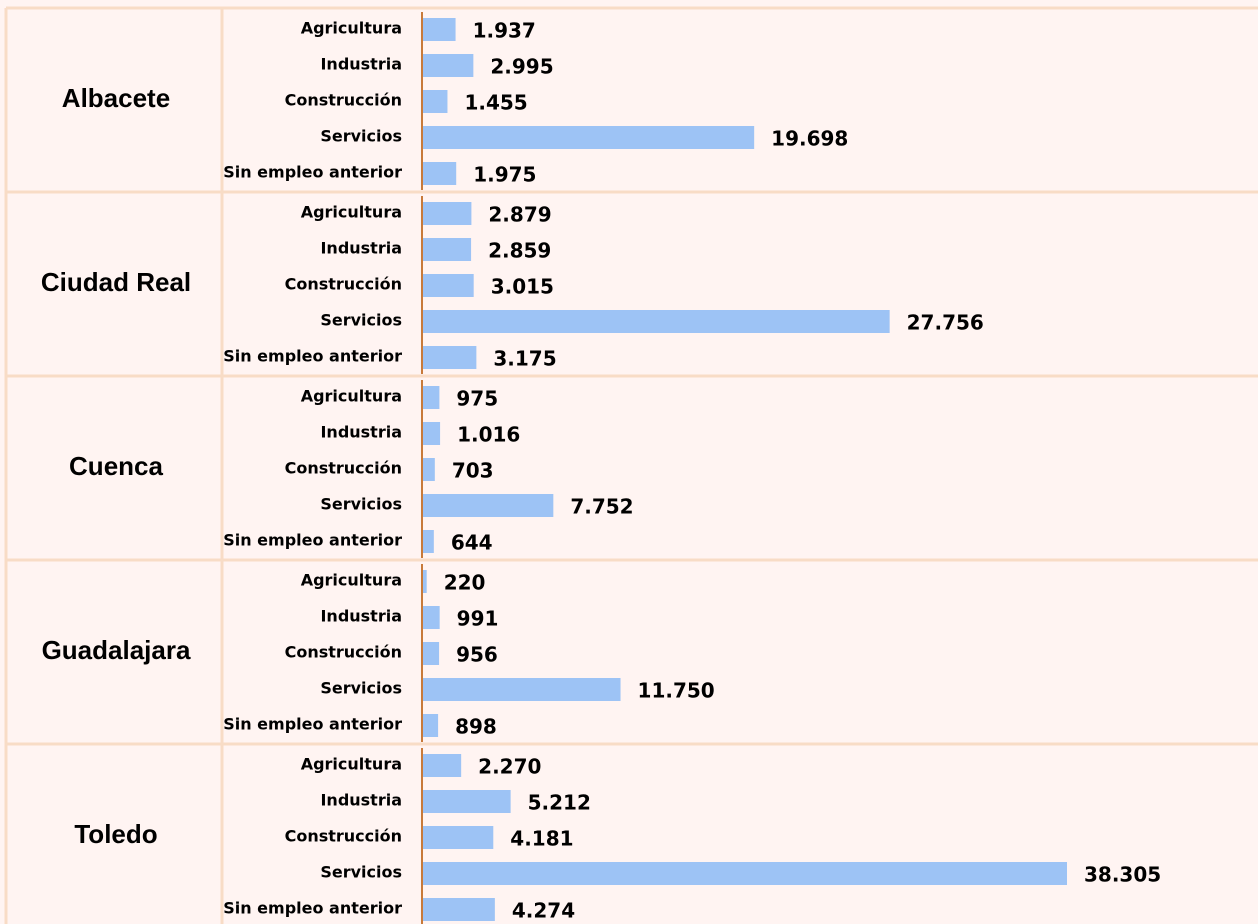 Image resolution: width=1258 pixels, height=924 pixels. Describe the element at coordinates (522, 287) in the screenshot. I see `value-label: 3.015` at that location.